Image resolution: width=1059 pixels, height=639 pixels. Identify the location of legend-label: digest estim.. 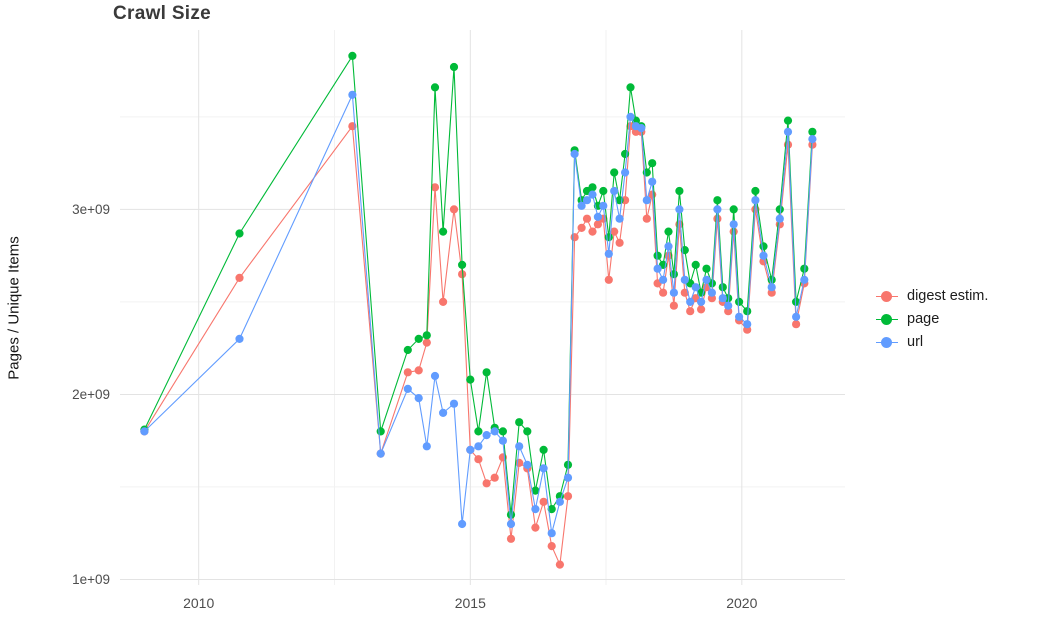
(948, 296).